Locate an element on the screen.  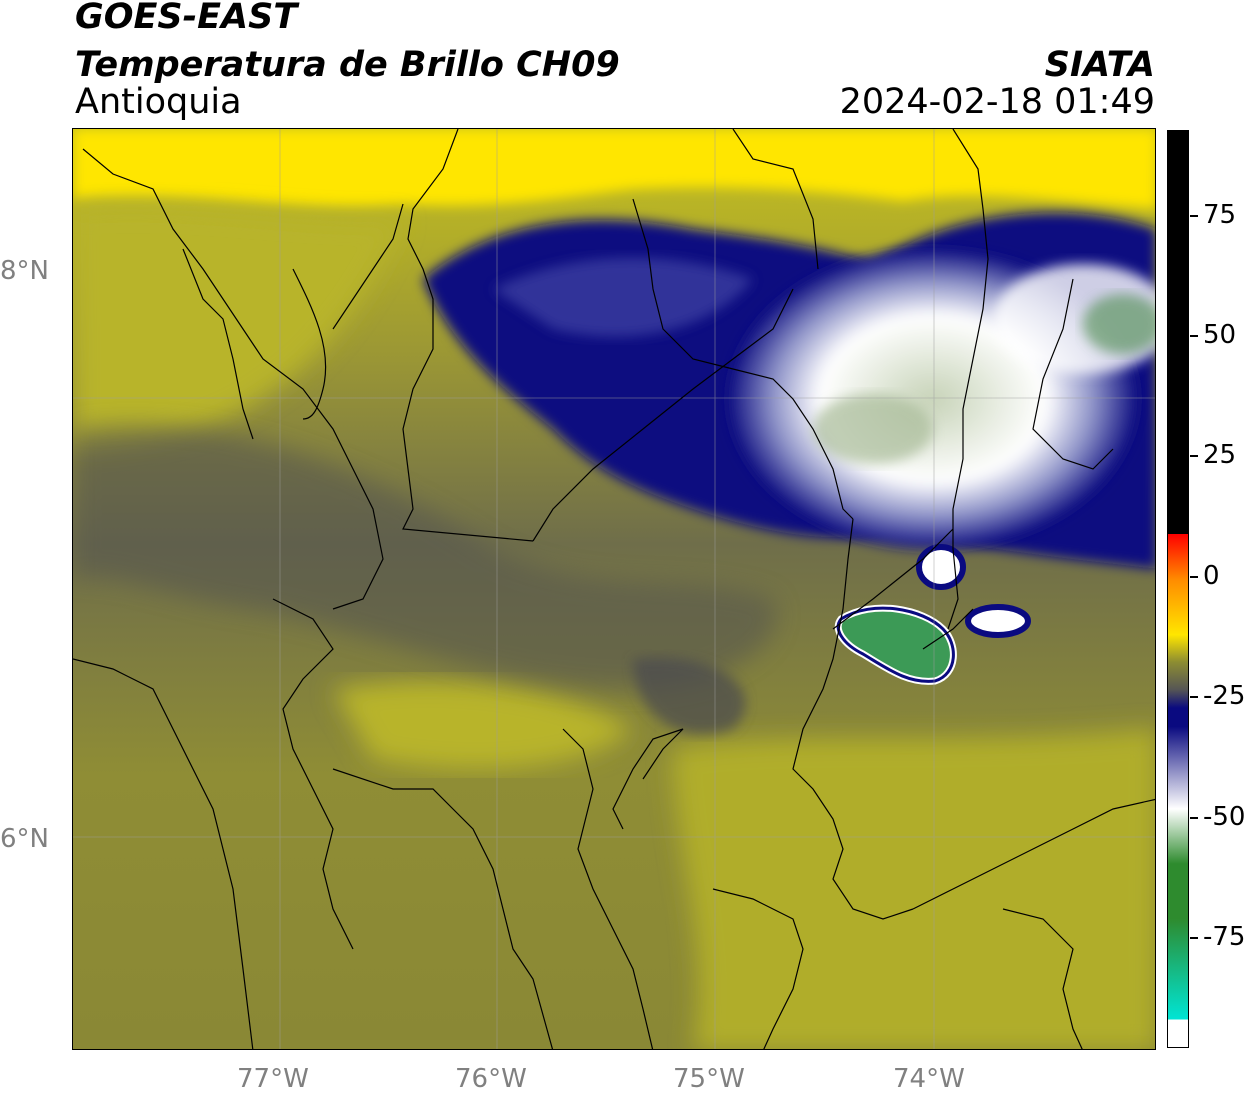
colorbar is located at coordinates (1178, 589).